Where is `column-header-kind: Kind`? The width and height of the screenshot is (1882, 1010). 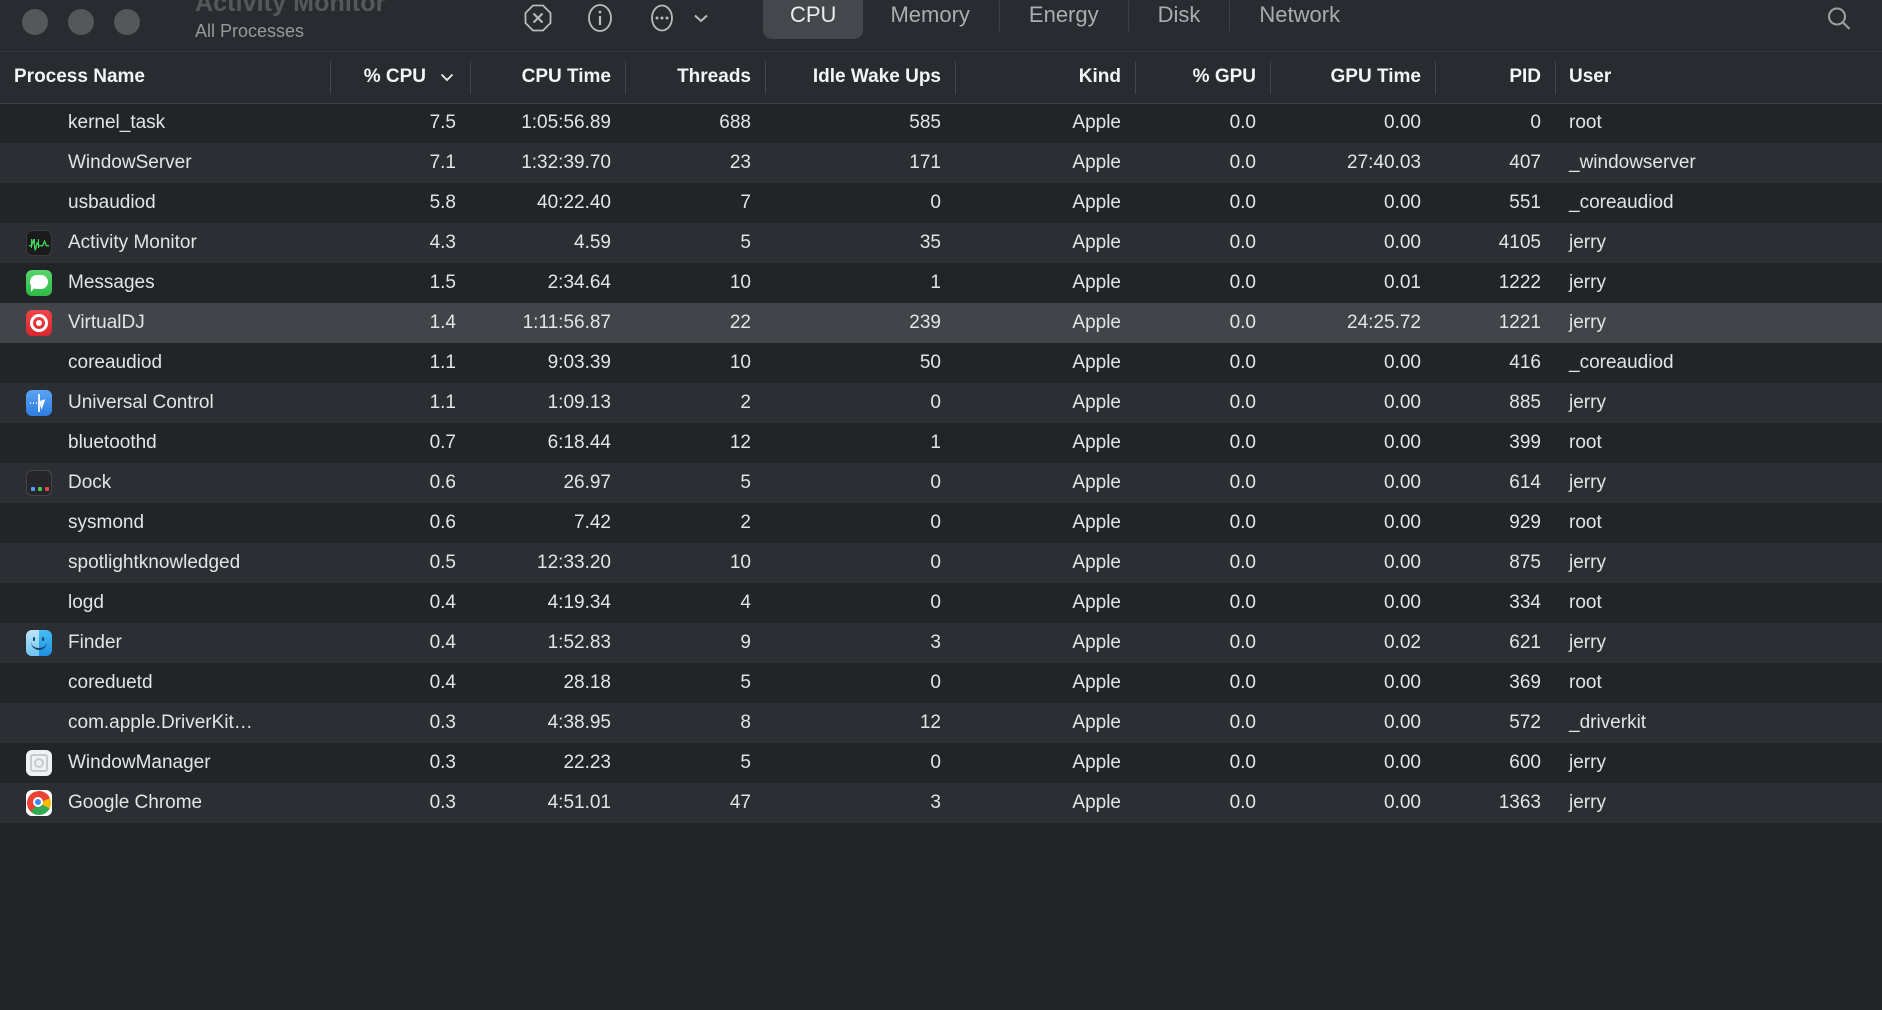
column-header-kind: Kind is located at coordinates (1045, 78).